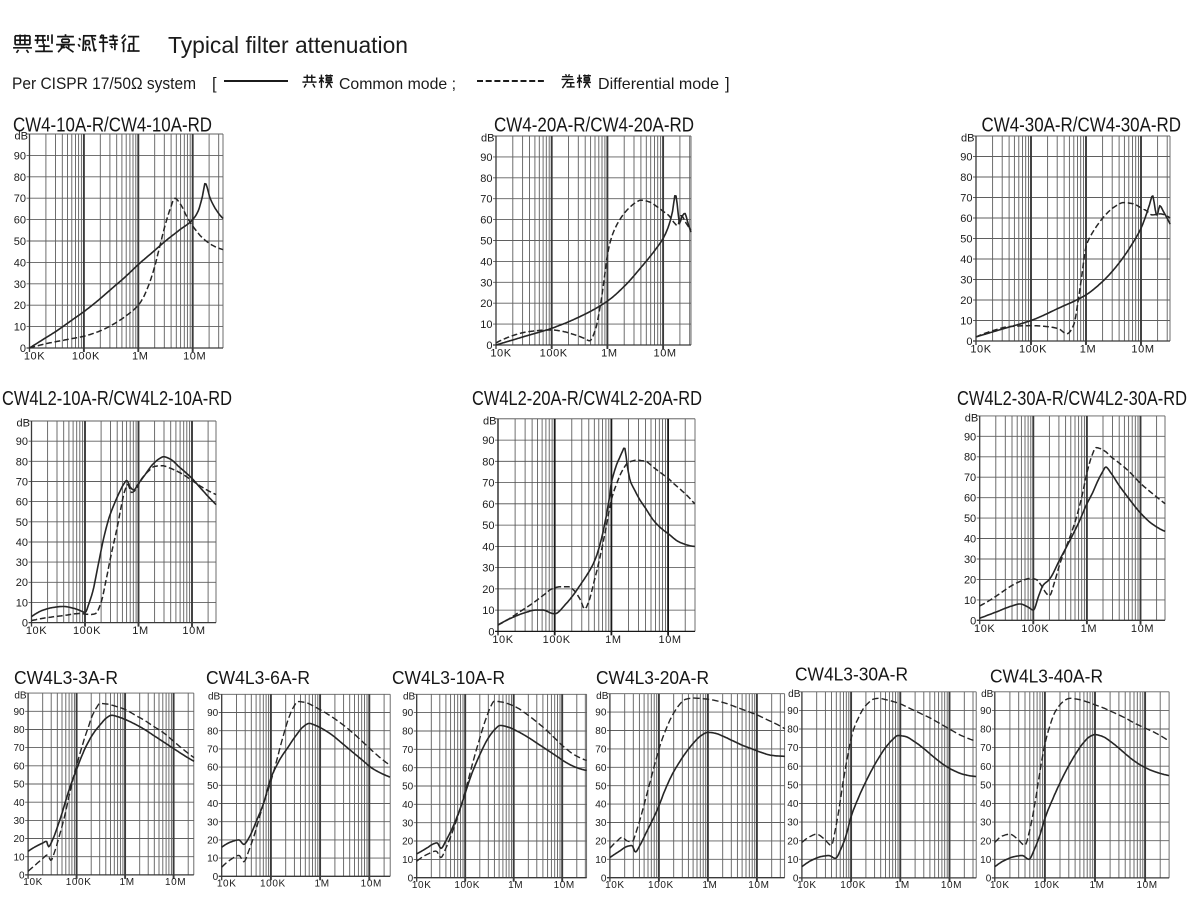 The width and height of the screenshot is (1200, 918). I want to click on svg-text: Differential mode, so click(658, 84).